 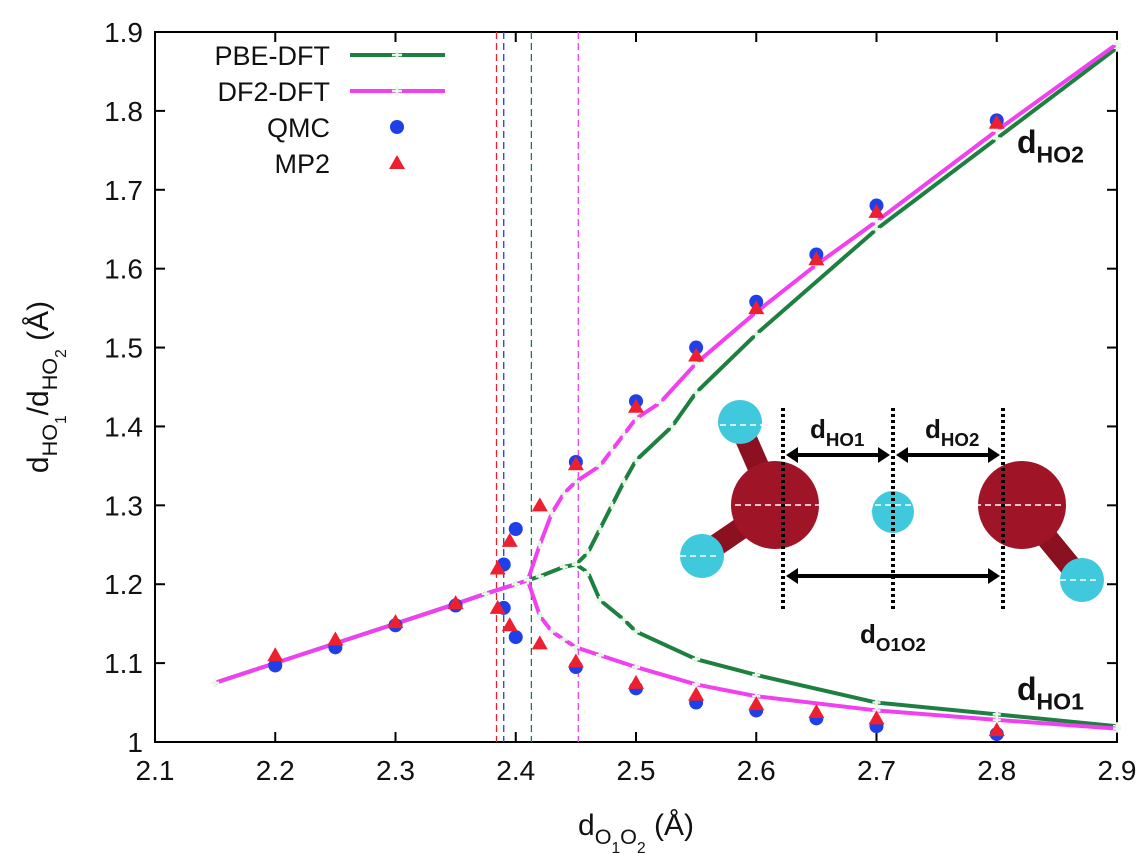 What do you see at coordinates (38, 402) in the screenshot?
I see `text-part: /d` at bounding box center [38, 402].